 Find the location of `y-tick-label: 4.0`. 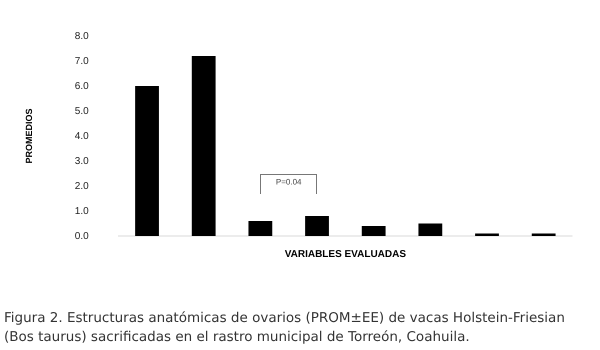

y-tick-label: 4.0 is located at coordinates (82, 136).